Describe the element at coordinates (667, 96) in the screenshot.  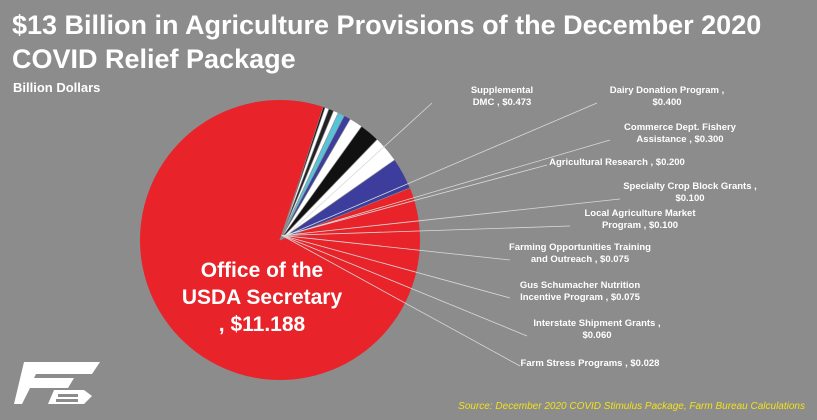
I see `slice-label: Dairy Donation Program , $0.400` at that location.